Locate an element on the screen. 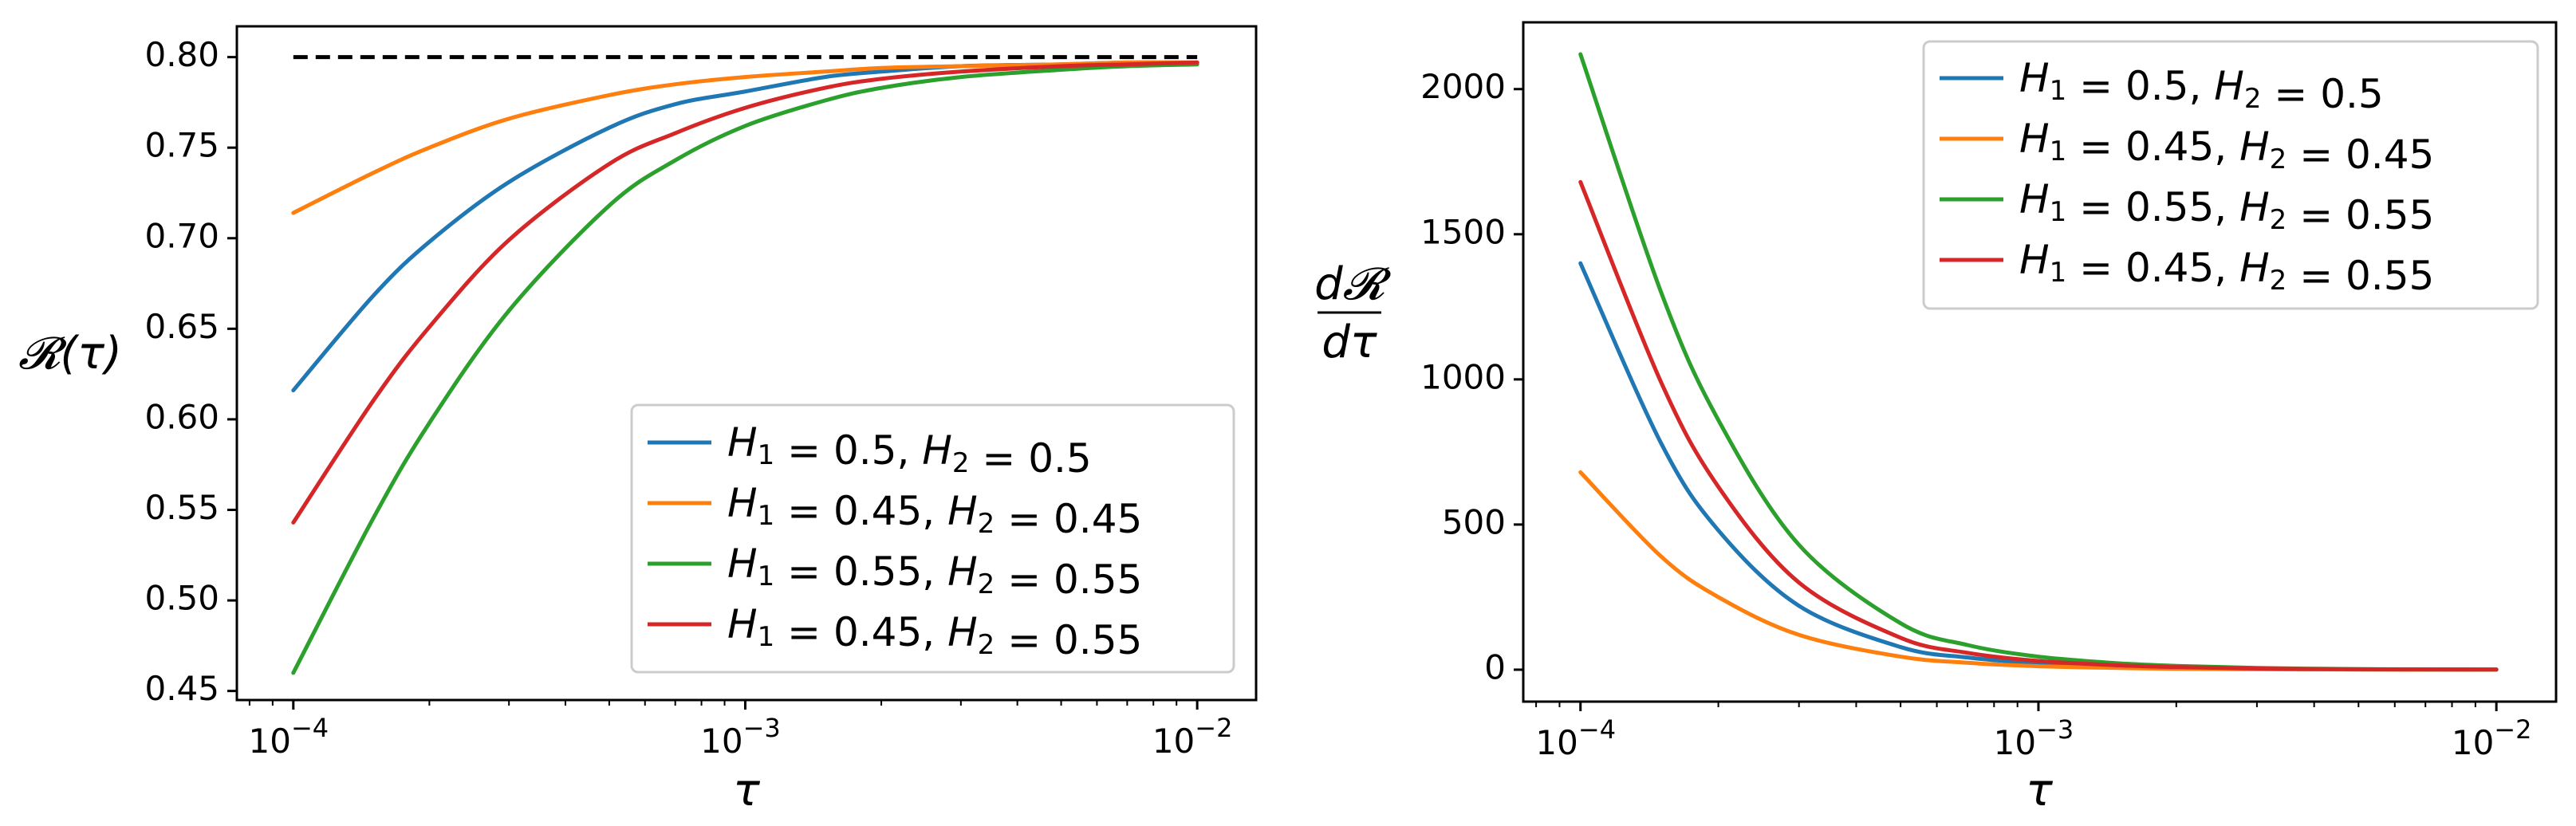 The width and height of the screenshot is (2576, 826). y-tick-label: 0.50 is located at coordinates (181, 598).